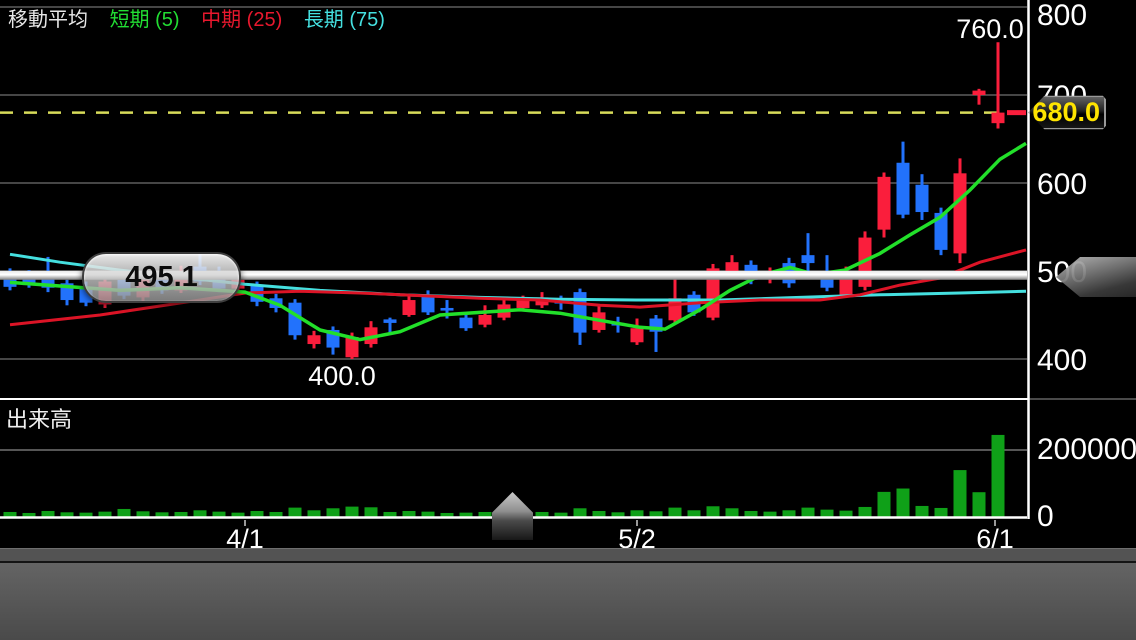  What do you see at coordinates (1062, 184) in the screenshot?
I see `price-axis-label: 600` at bounding box center [1062, 184].